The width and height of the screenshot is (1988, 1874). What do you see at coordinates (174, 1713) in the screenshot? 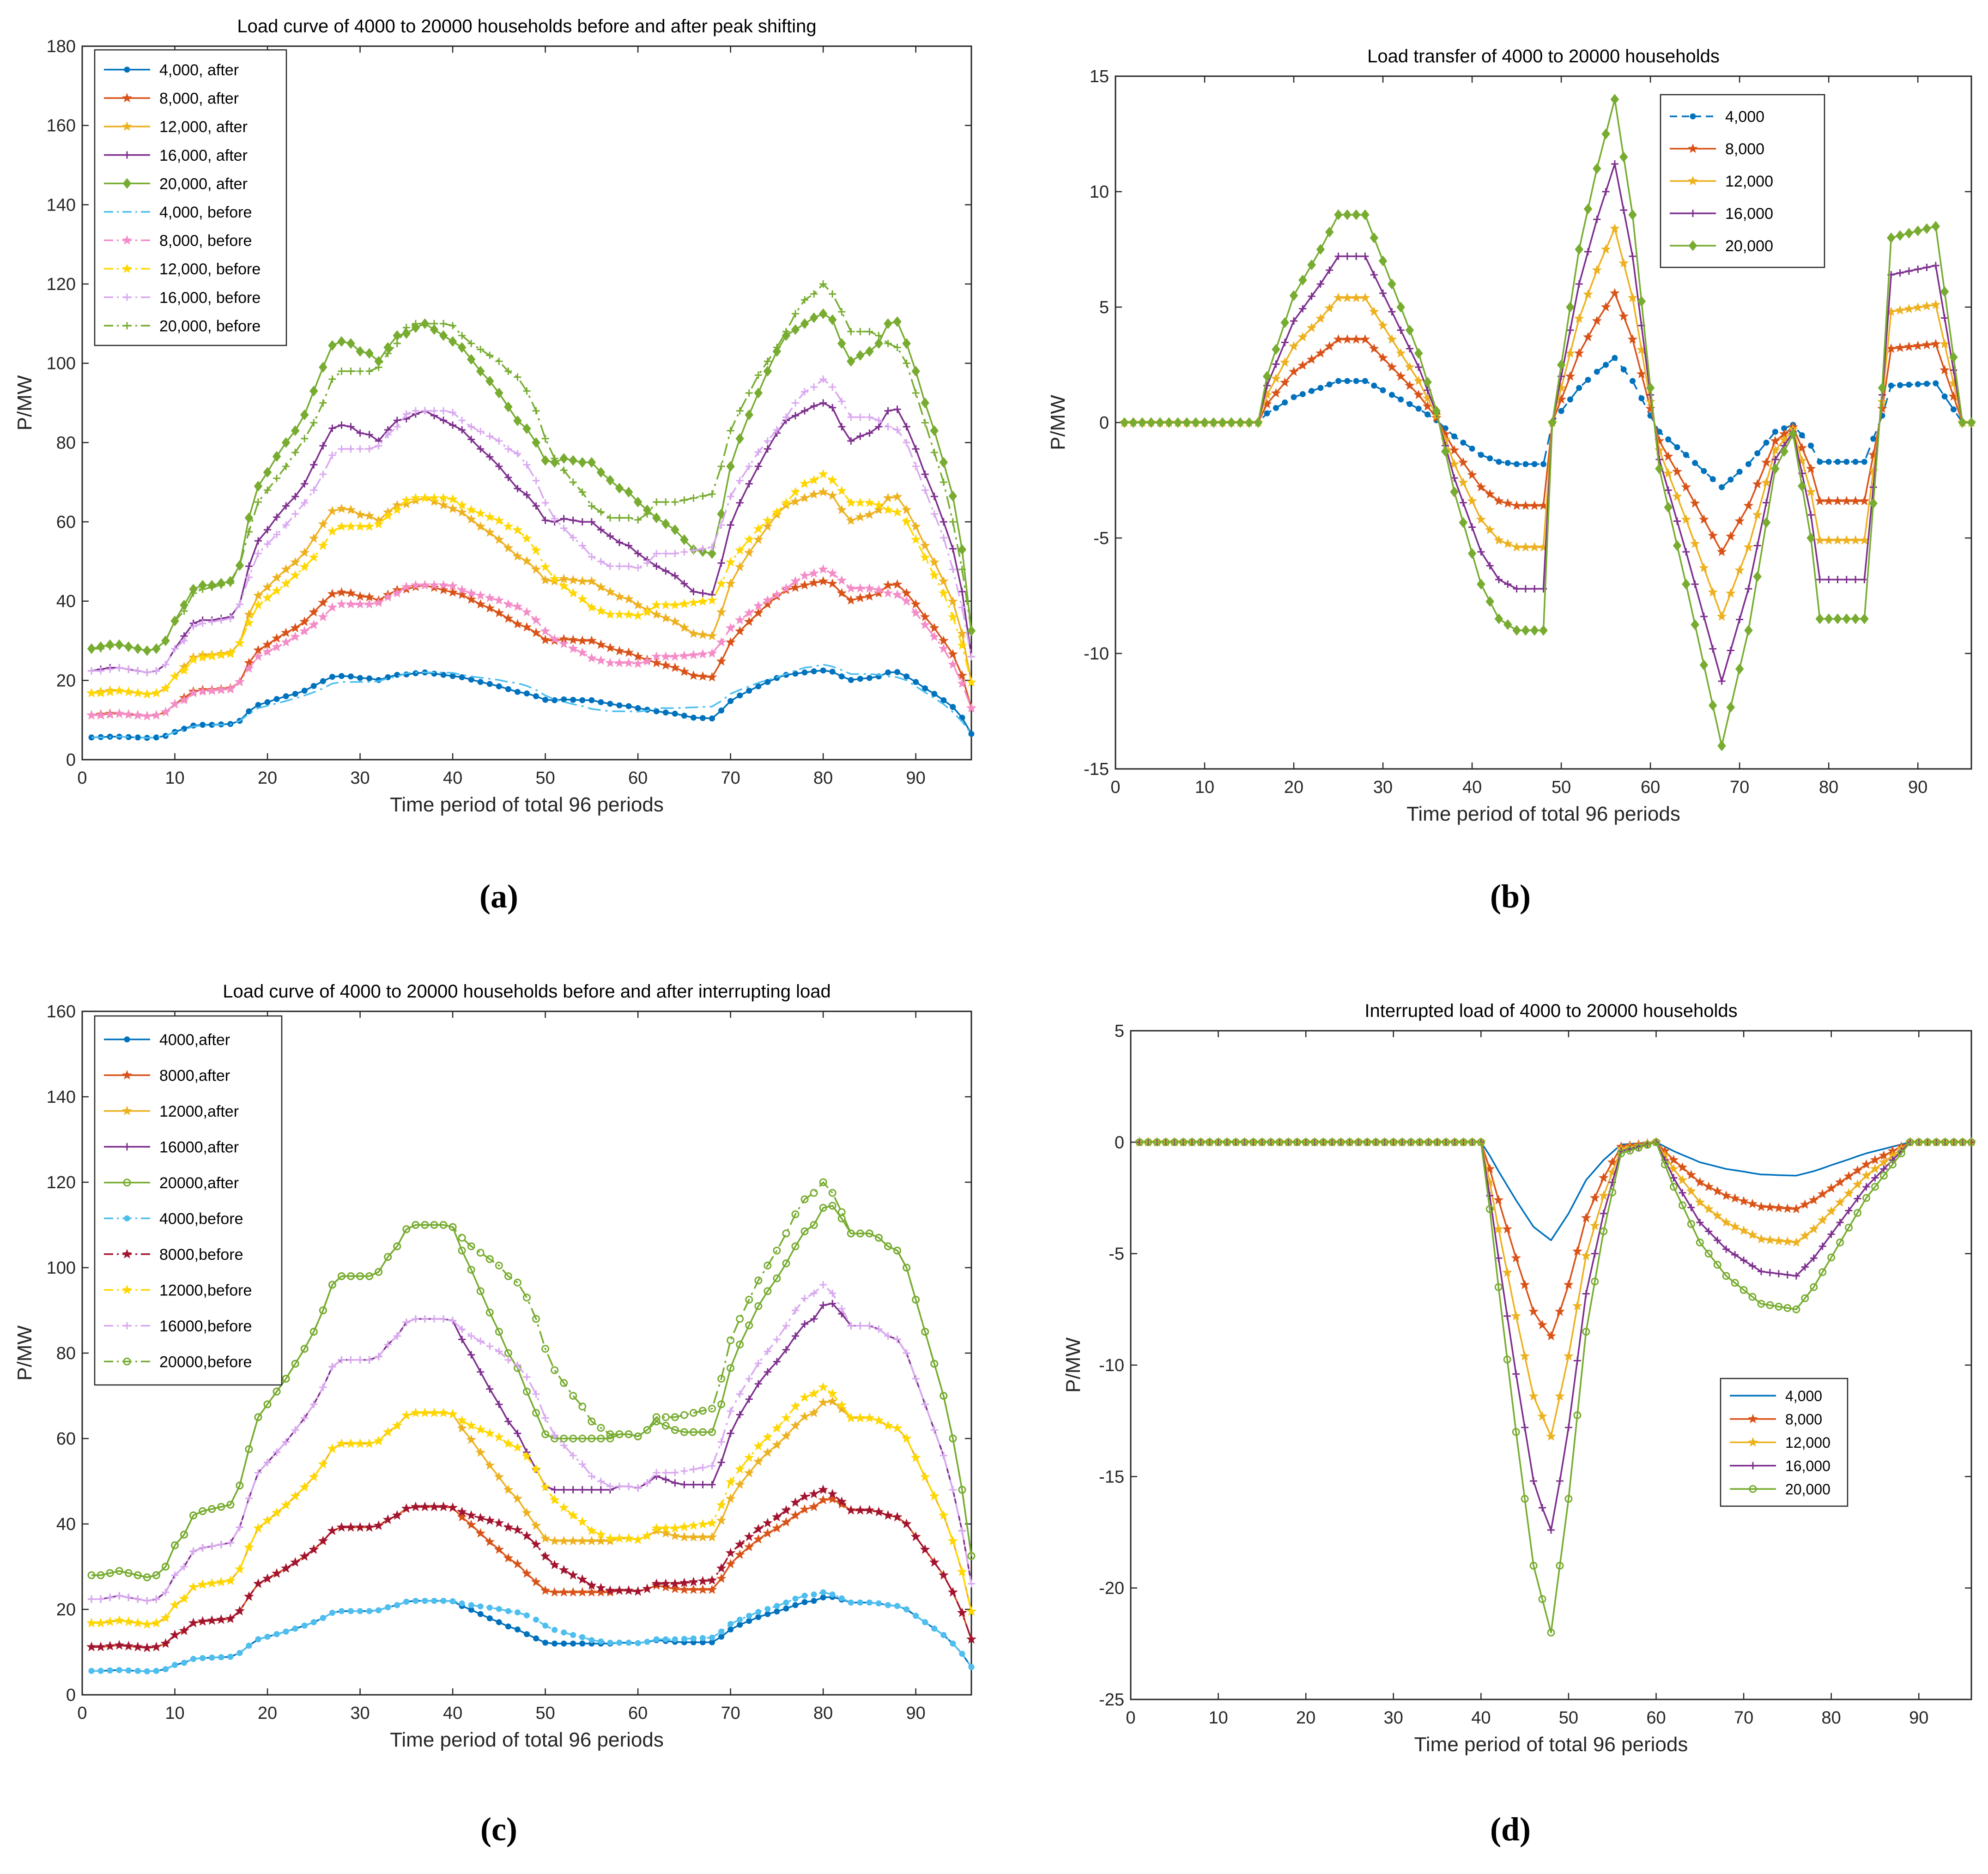
I see `chart-c-xtick-label: 10` at bounding box center [174, 1713].